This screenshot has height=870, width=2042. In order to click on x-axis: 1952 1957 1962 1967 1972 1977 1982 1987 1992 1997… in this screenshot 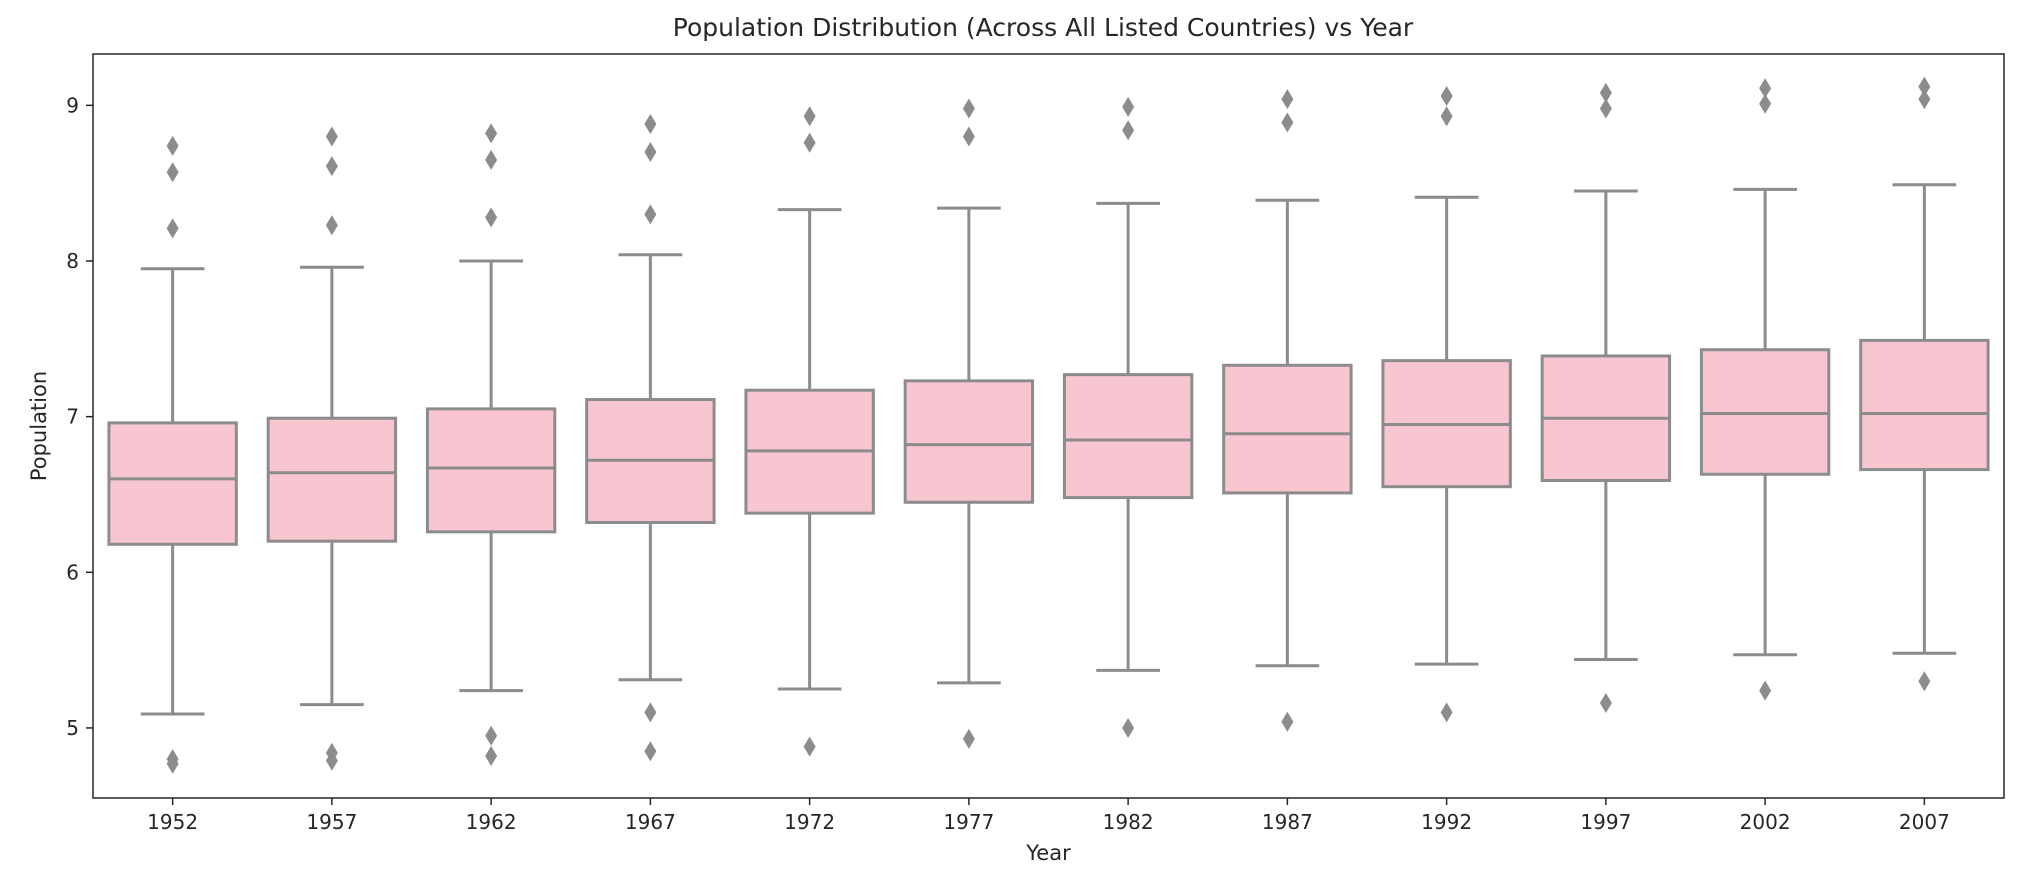, I will do `click(1048, 816)`.